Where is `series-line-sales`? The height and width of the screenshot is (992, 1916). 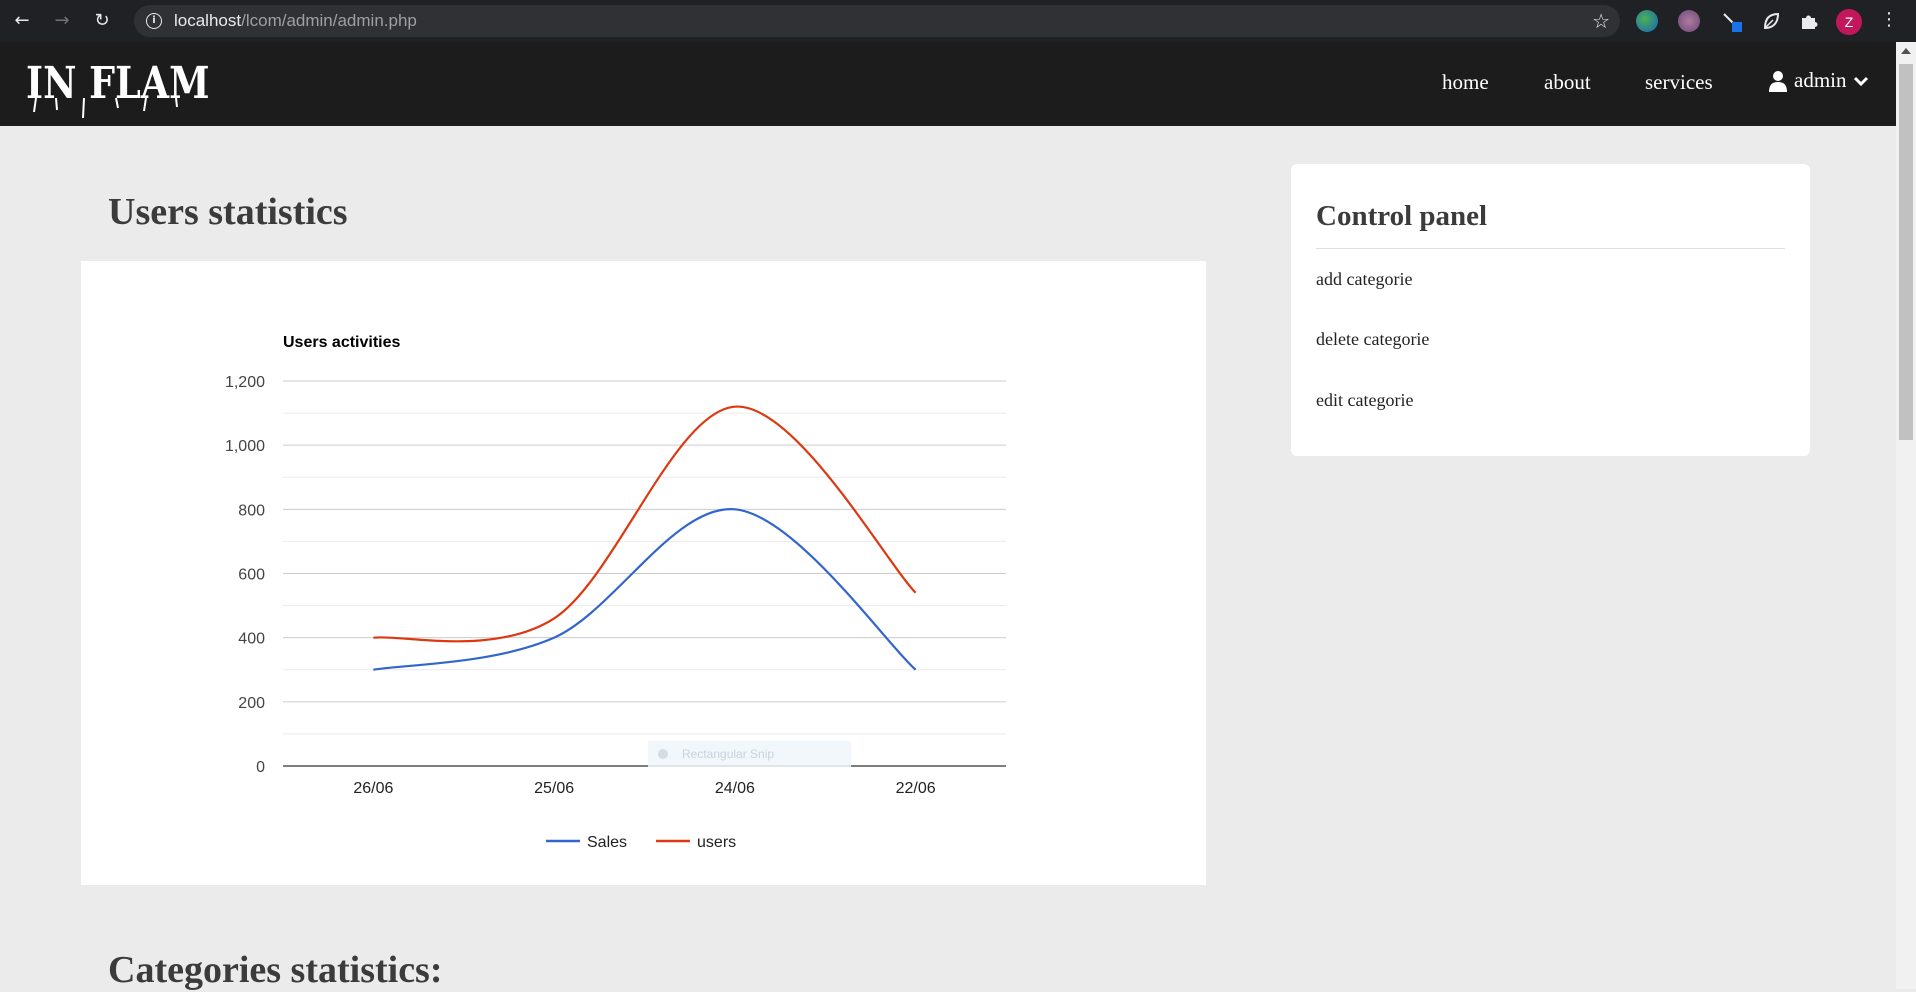
series-line-sales is located at coordinates (645, 589).